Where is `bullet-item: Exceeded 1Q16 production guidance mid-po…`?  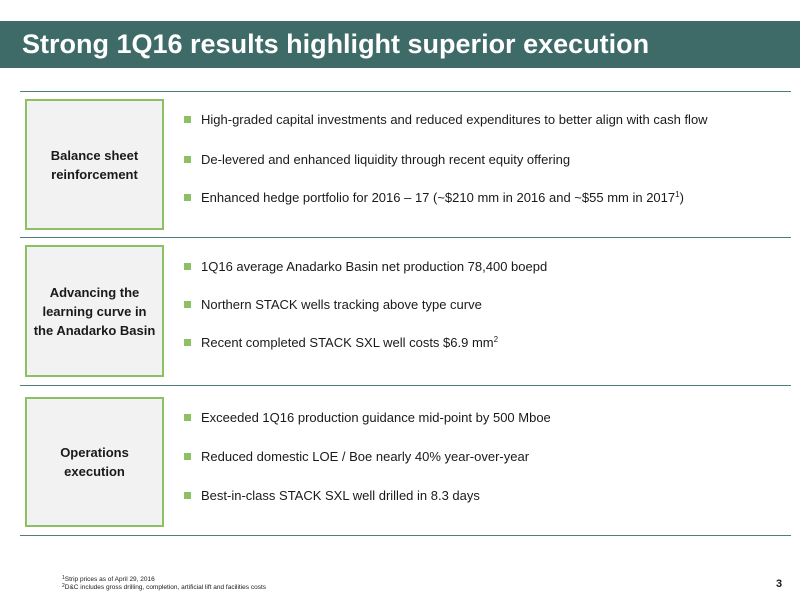
bullet-item: Exceeded 1Q16 production guidance mid-po… is located at coordinates (367, 417).